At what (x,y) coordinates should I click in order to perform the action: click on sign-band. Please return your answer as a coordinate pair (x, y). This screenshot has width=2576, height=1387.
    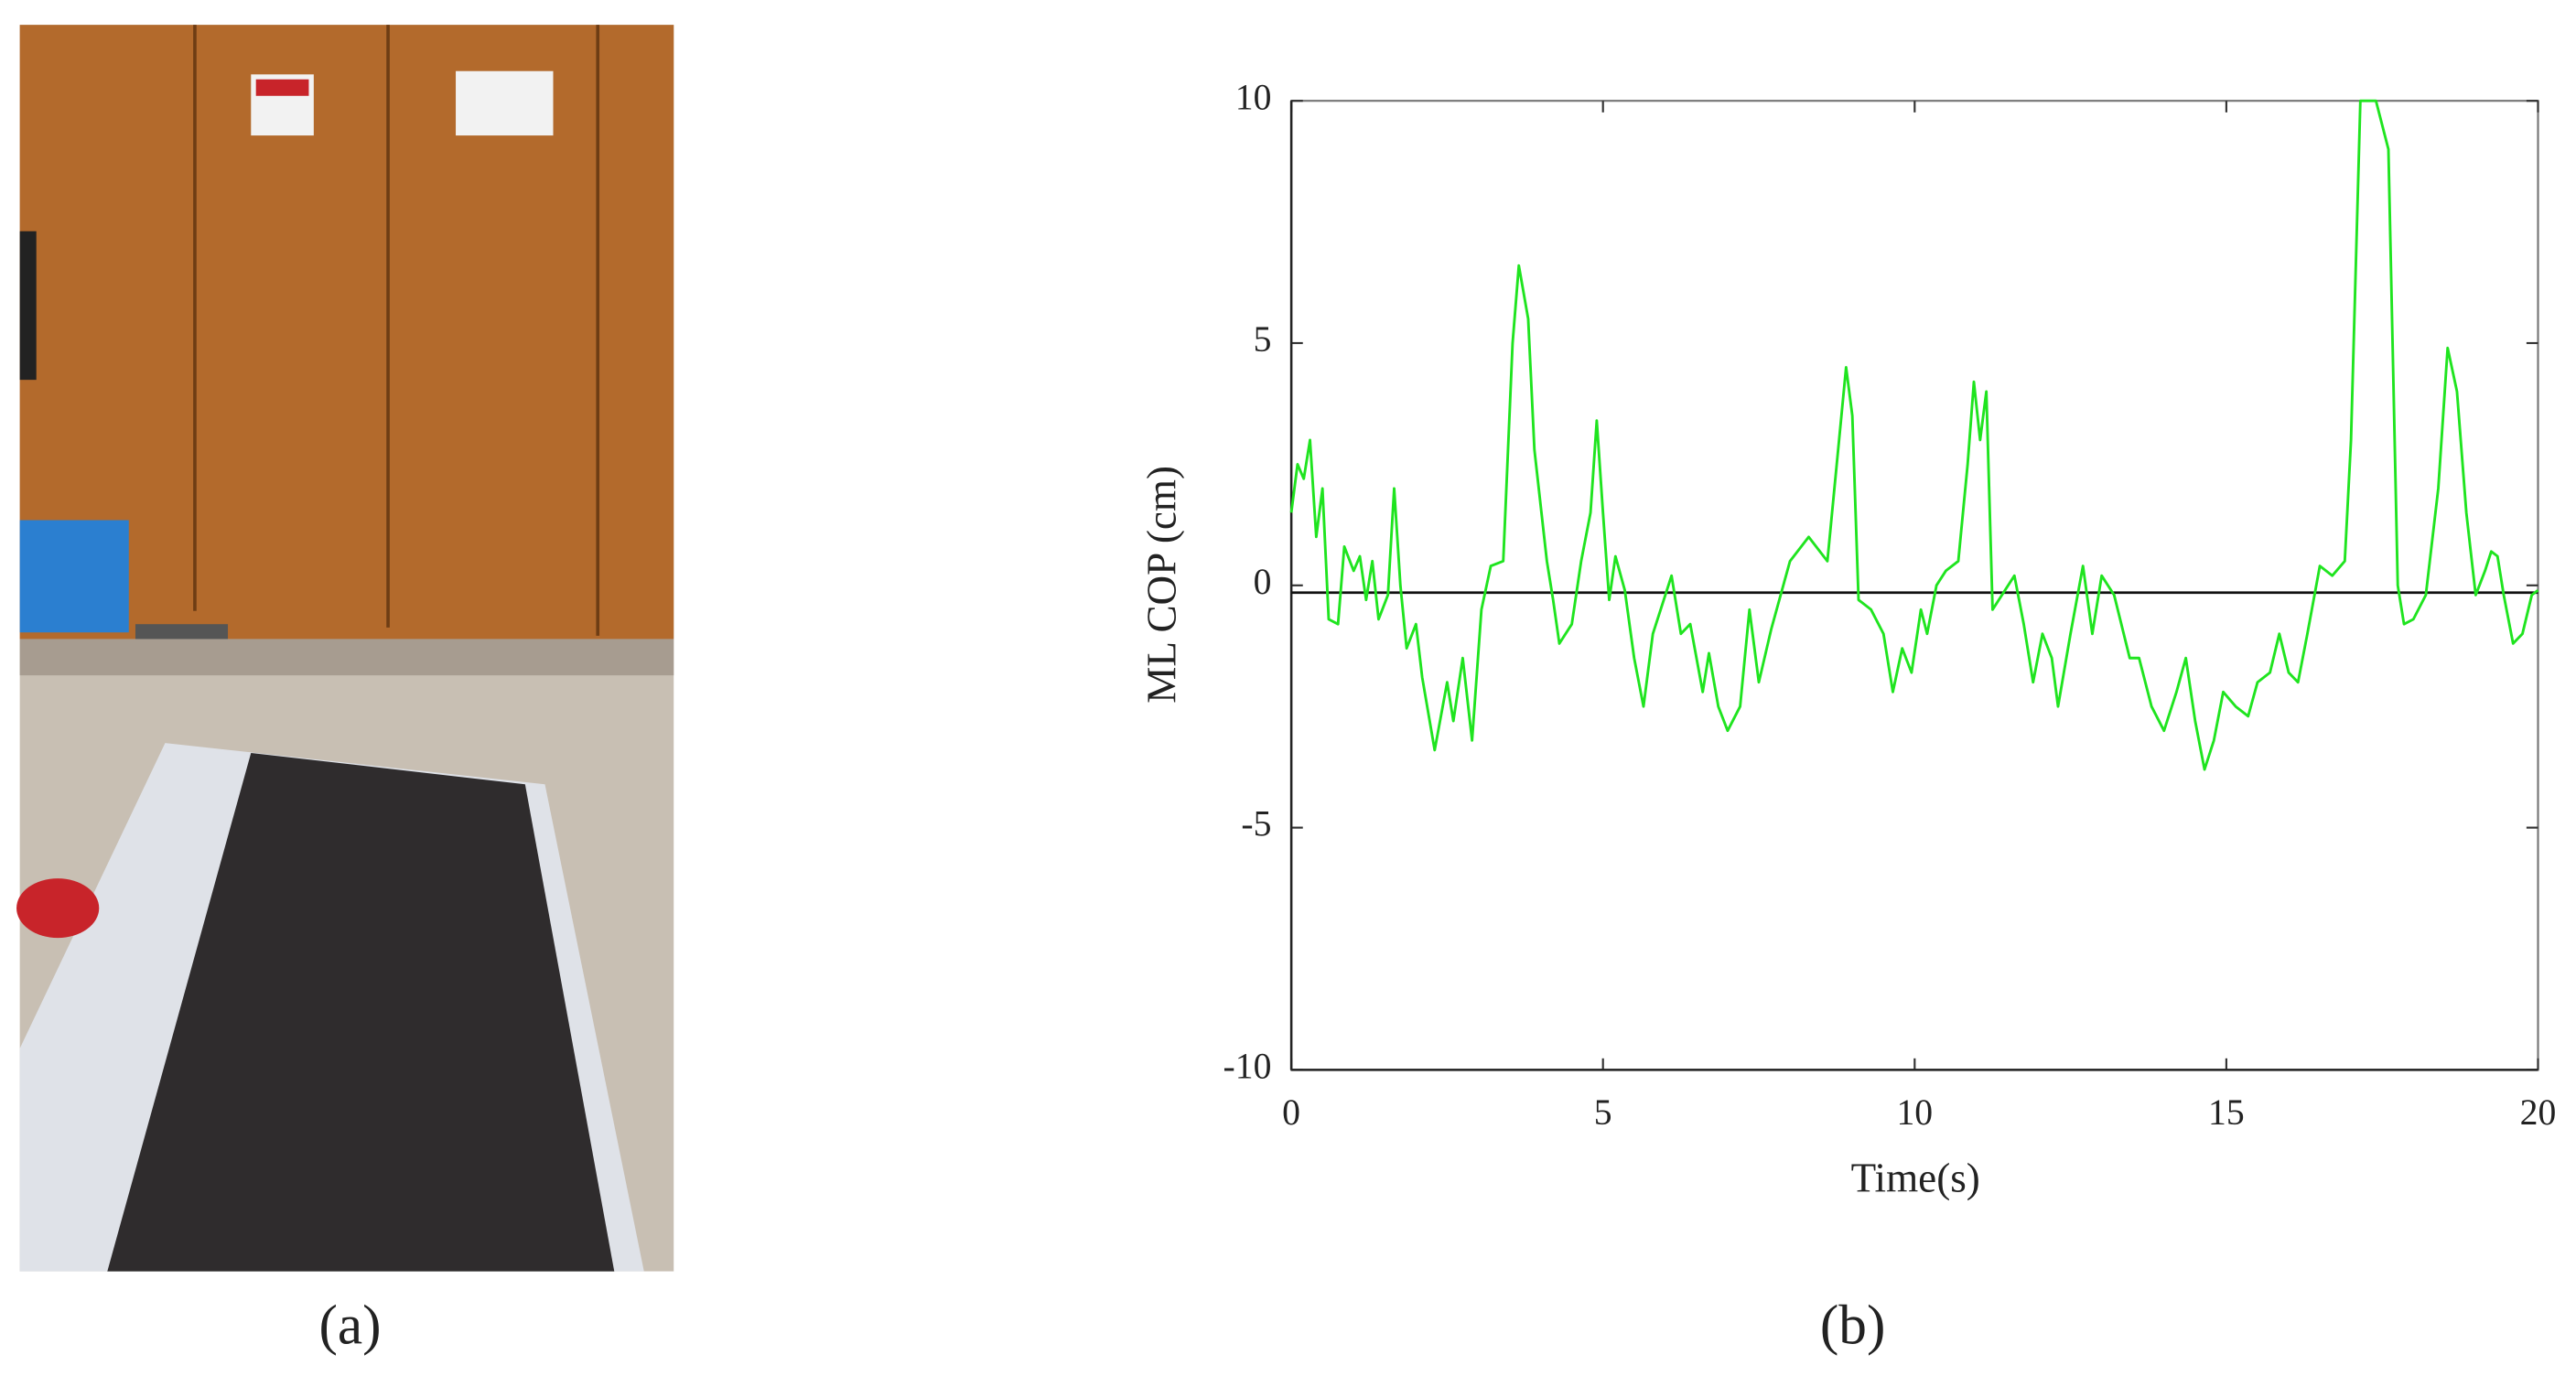
    Looking at the image, I should click on (282, 87).